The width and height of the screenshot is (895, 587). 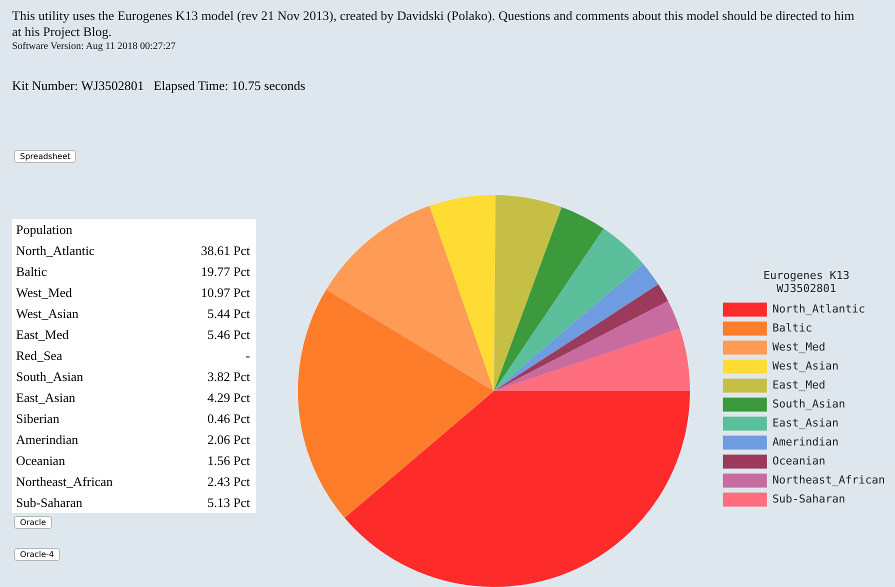 I want to click on text: West_Asian 5.44 Pct, so click(x=133, y=313).